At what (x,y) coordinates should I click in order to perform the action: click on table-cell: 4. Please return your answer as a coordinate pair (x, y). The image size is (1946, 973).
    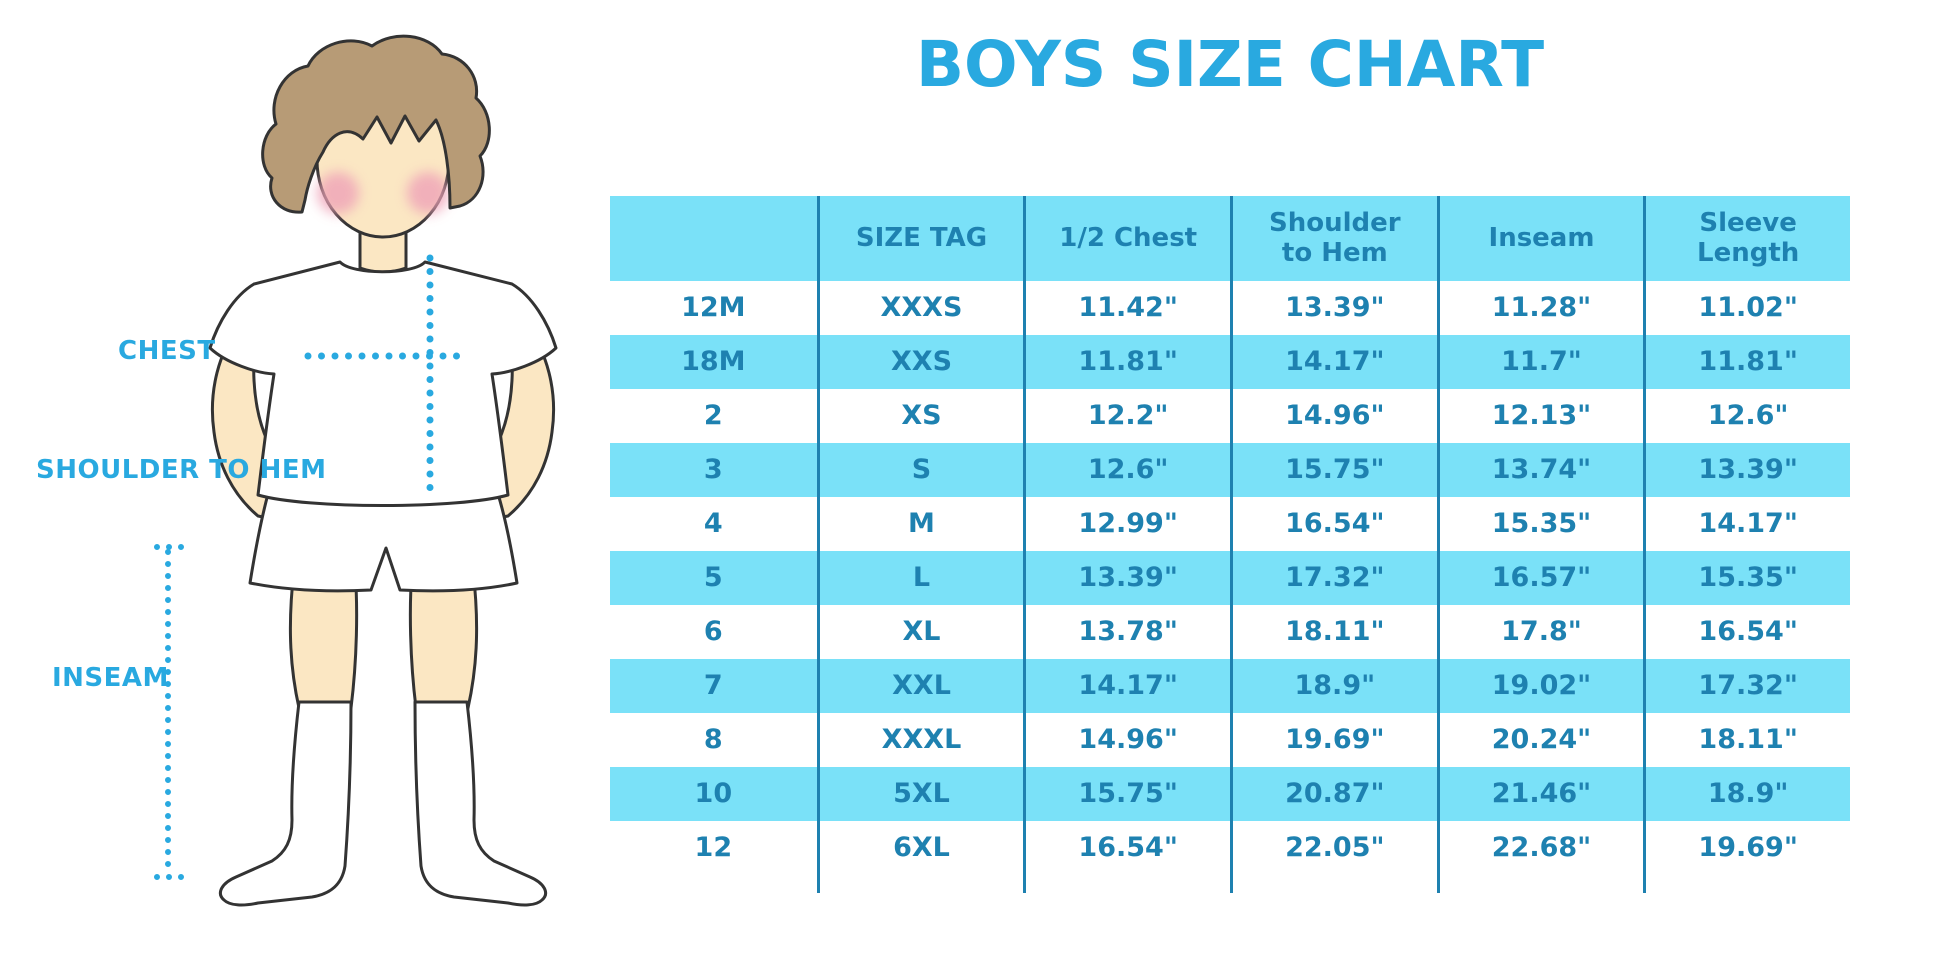
    Looking at the image, I should click on (713, 523).